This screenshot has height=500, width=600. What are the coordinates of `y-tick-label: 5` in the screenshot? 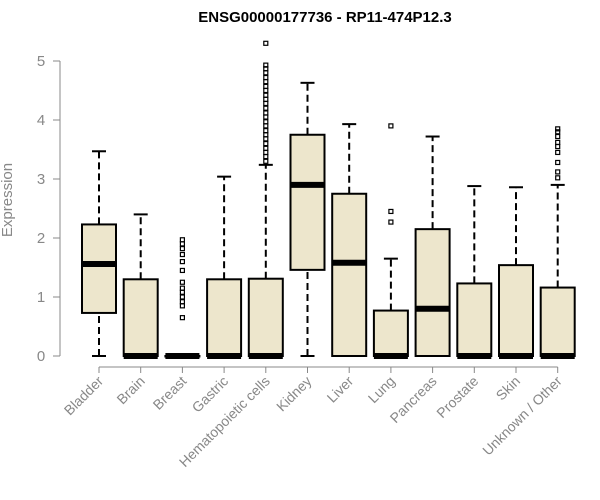 It's located at (41, 61).